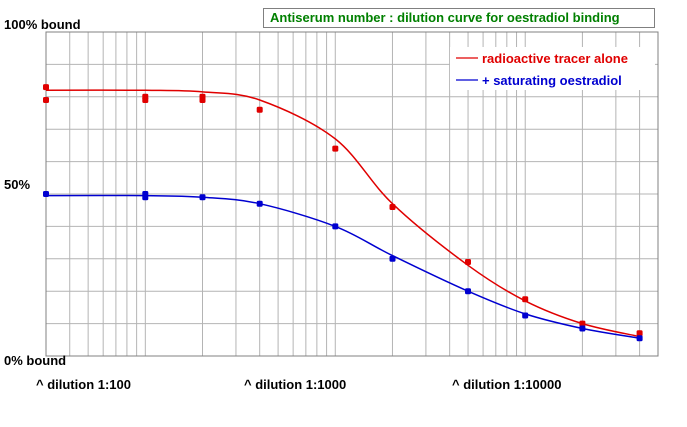  Describe the element at coordinates (507, 384) in the screenshot. I see `x-tick-label-10000: ^ dilution 1:10000` at that location.